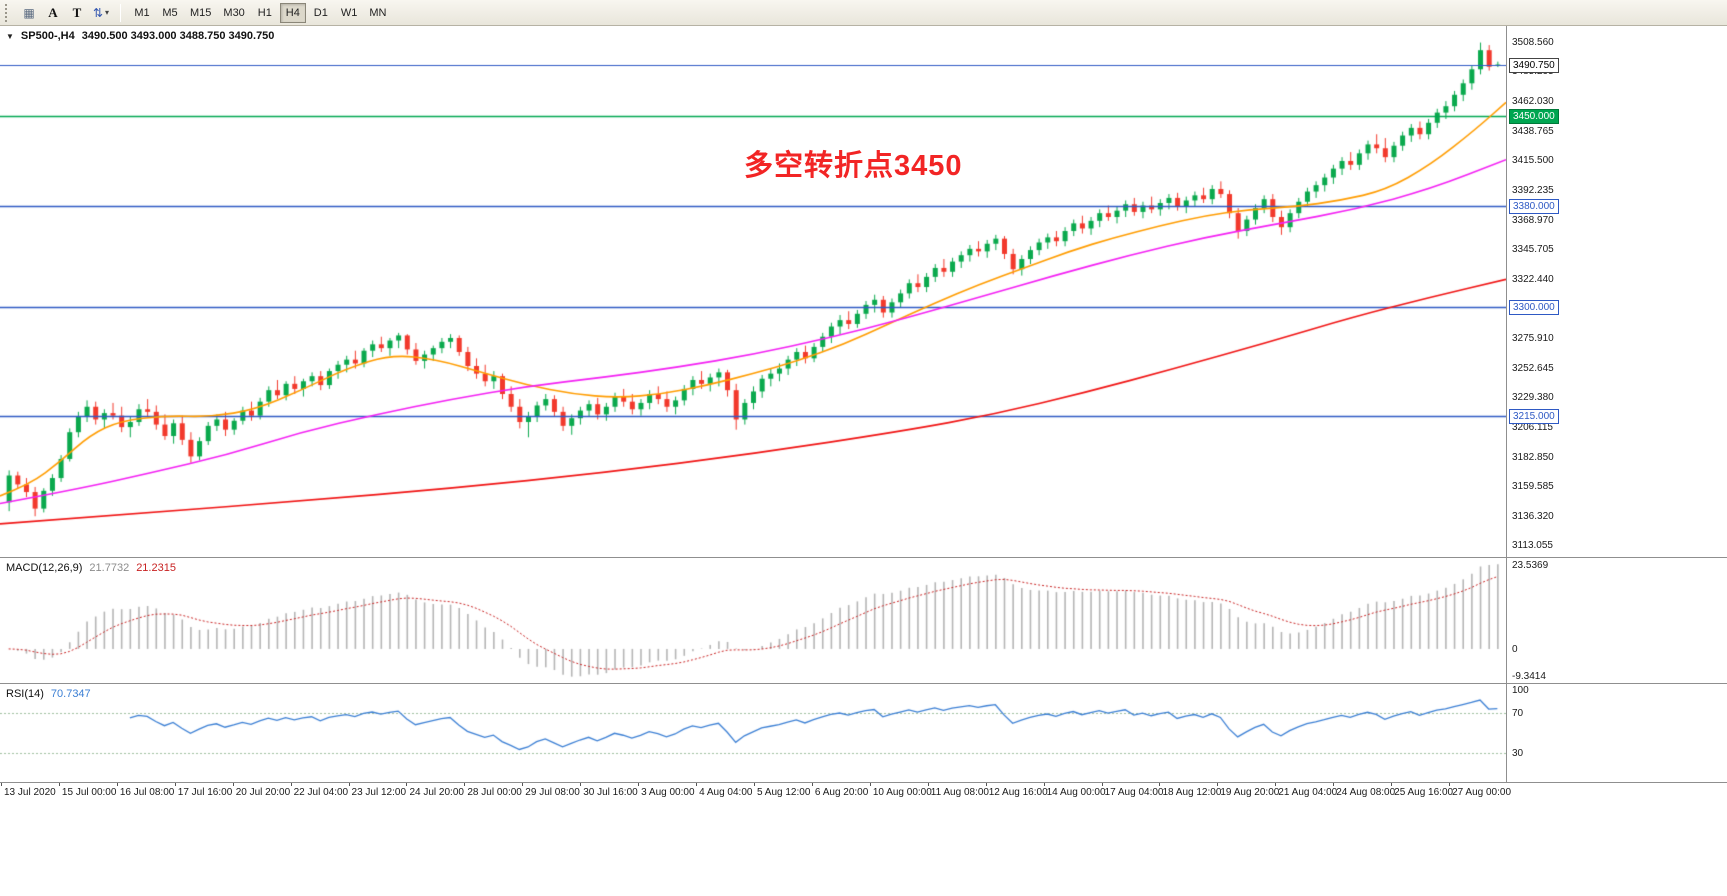 Image resolution: width=1727 pixels, height=896 pixels. Describe the element at coordinates (178, 36) in the screenshot. I see `ohlc-values: 3490.500 3493.000 3488.750 3490.750` at that location.